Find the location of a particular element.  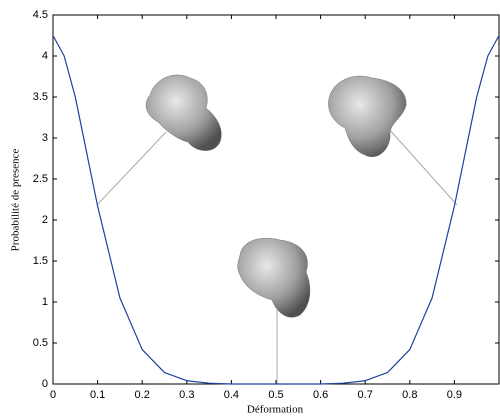

x-axis-label: Déformation is located at coordinates (275, 410).